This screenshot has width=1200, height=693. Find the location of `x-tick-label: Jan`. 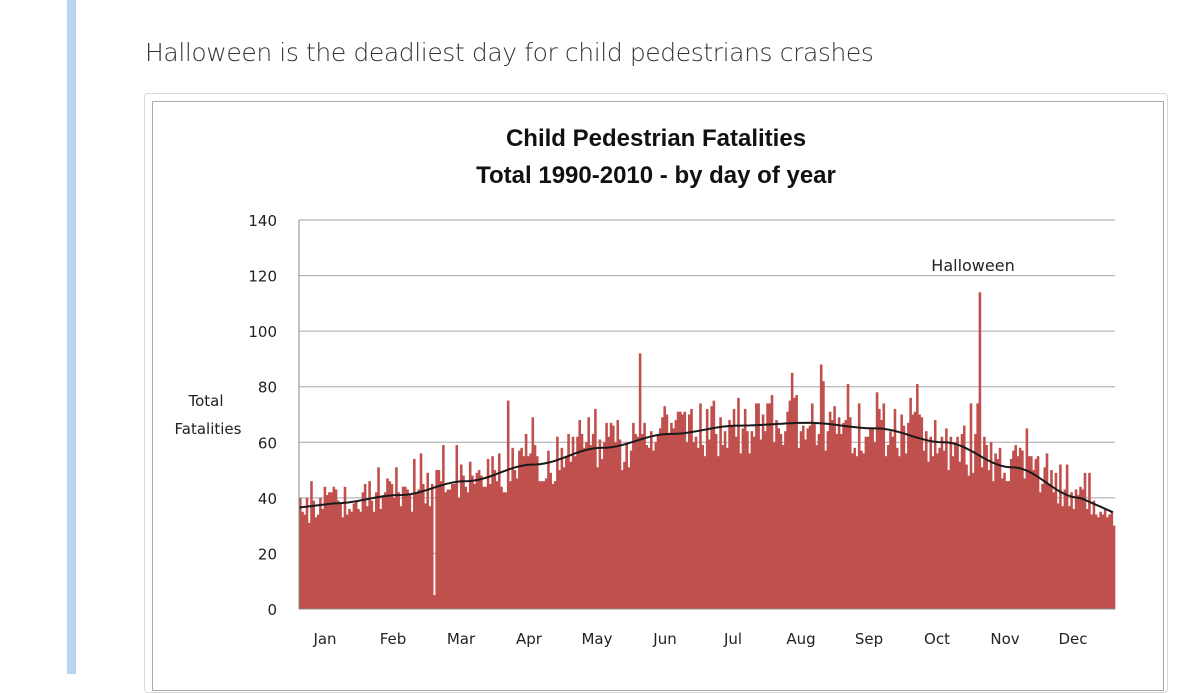

x-tick-label: Jan is located at coordinates (324, 639).